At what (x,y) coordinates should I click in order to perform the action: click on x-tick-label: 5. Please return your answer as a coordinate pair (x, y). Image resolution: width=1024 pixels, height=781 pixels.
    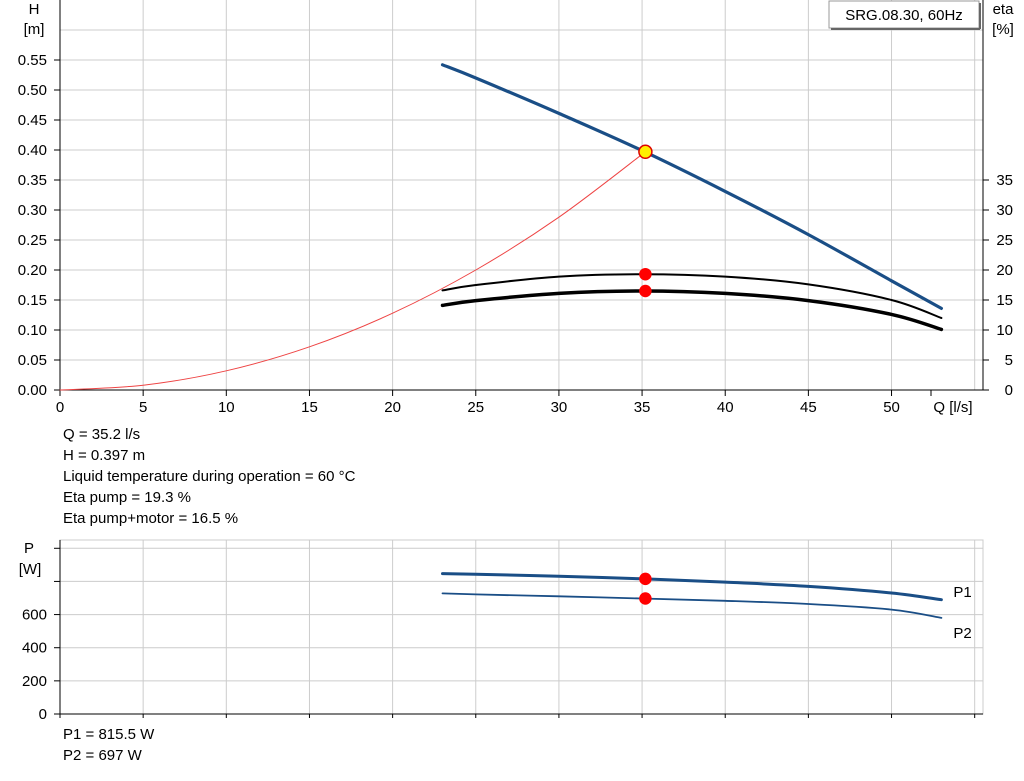
    Looking at the image, I should click on (143, 407).